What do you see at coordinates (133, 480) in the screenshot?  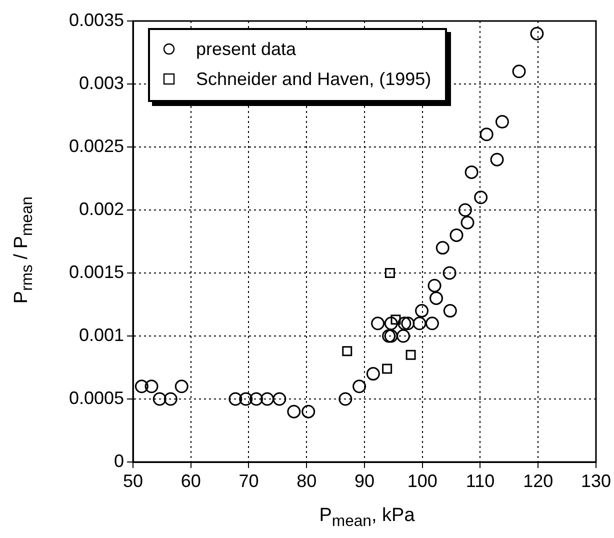 I see `x-tick-label: 50` at bounding box center [133, 480].